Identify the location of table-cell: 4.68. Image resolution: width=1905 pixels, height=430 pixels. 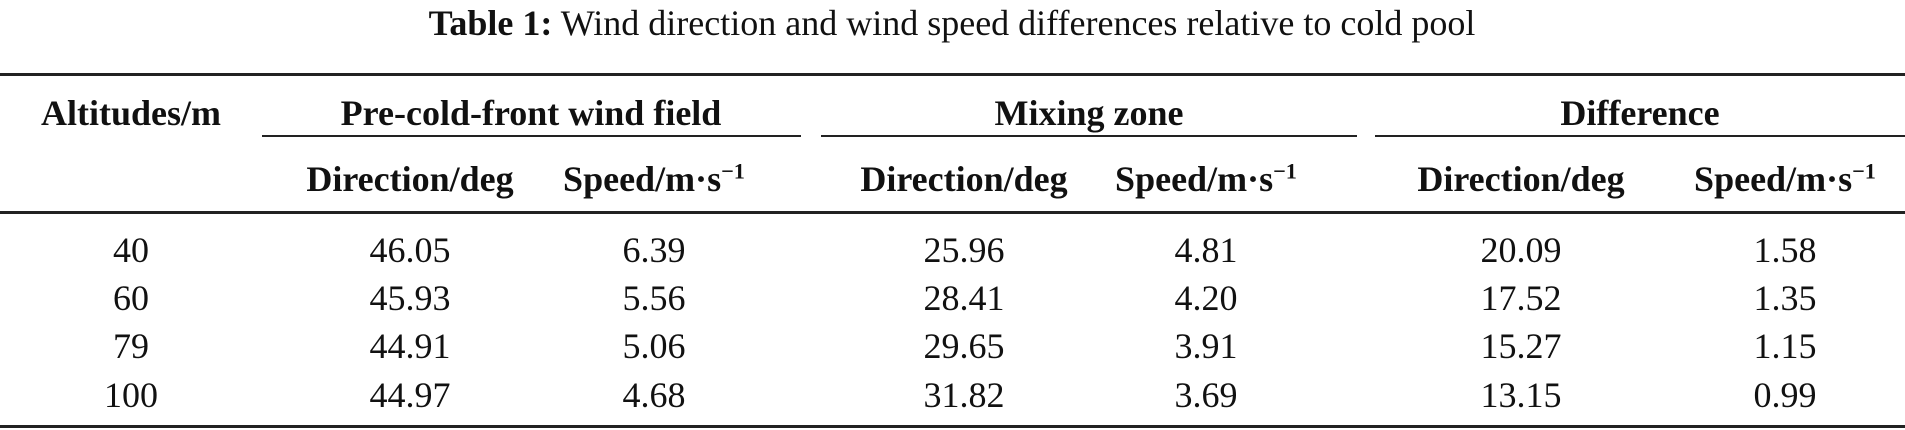
(654, 395).